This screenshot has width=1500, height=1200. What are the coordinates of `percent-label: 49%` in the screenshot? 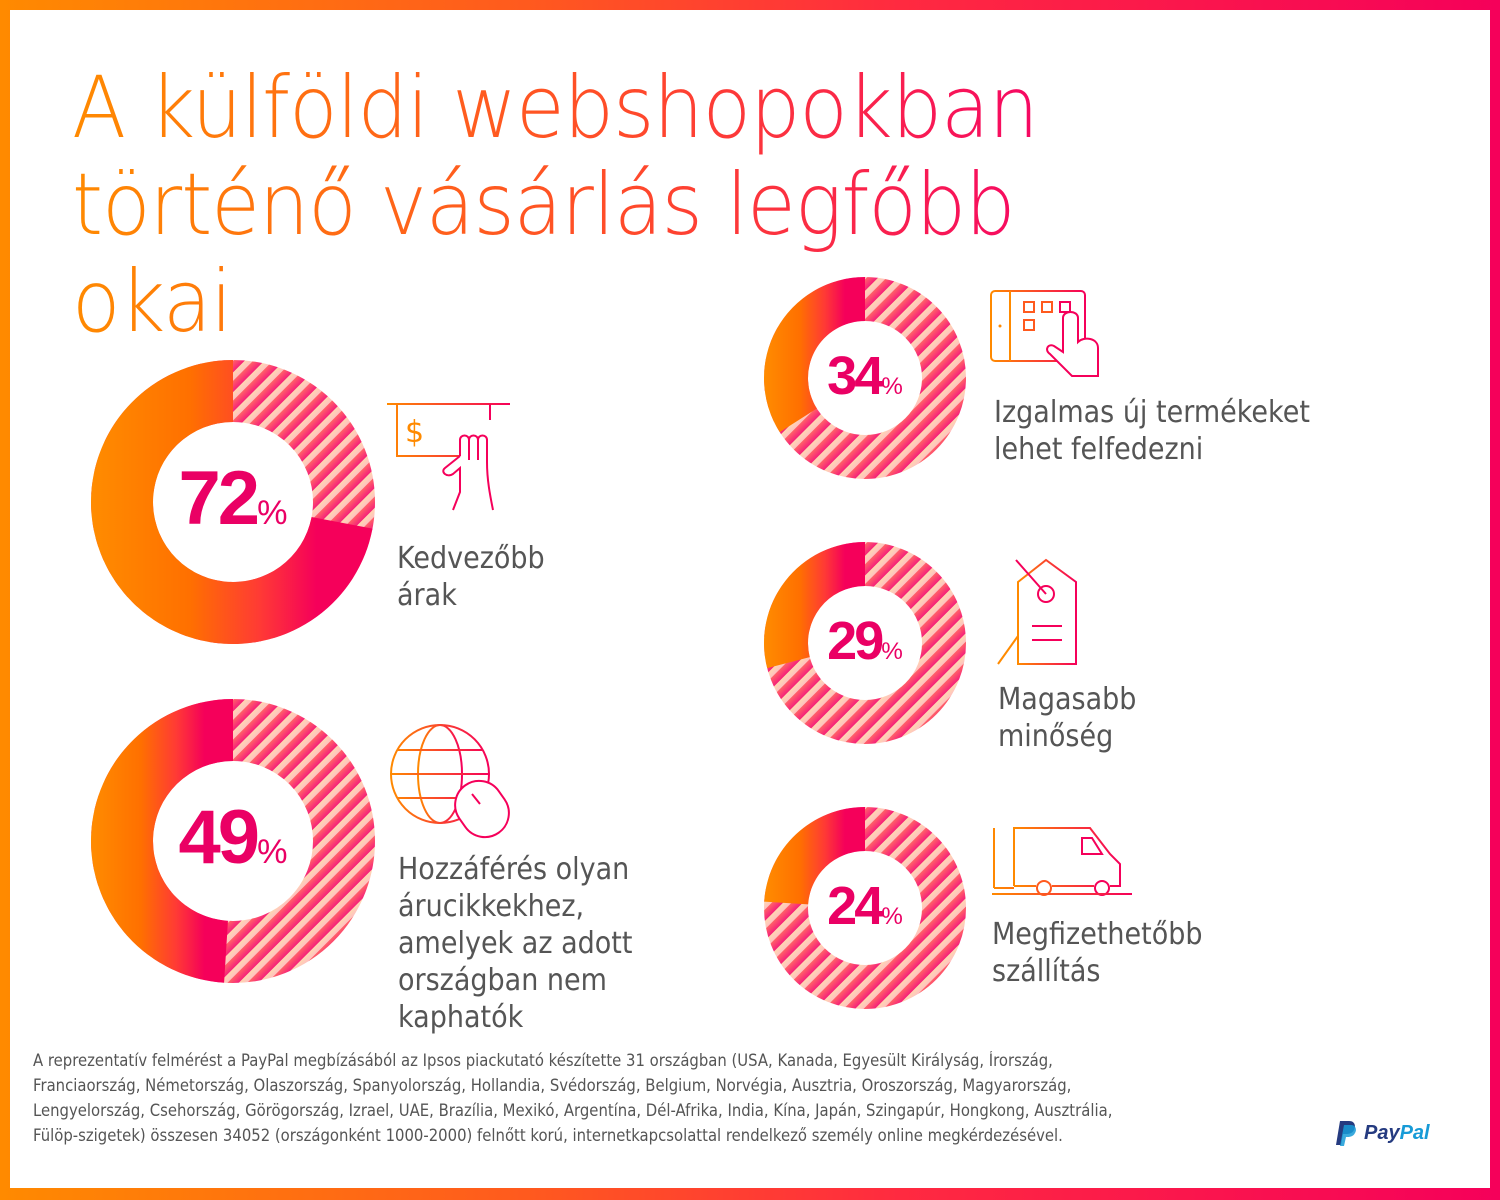 It's located at (233, 837).